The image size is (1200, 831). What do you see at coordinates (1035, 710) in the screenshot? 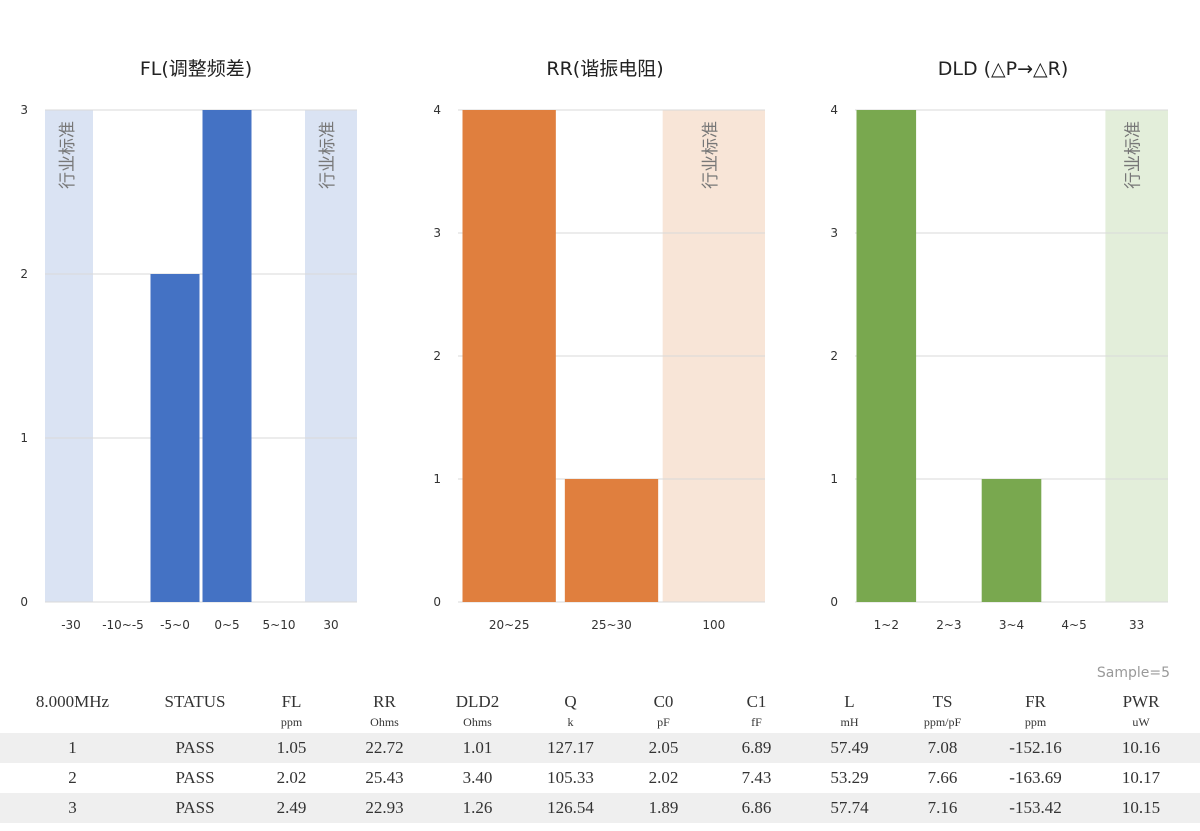
I see `column-header: FR ppm` at bounding box center [1035, 710].